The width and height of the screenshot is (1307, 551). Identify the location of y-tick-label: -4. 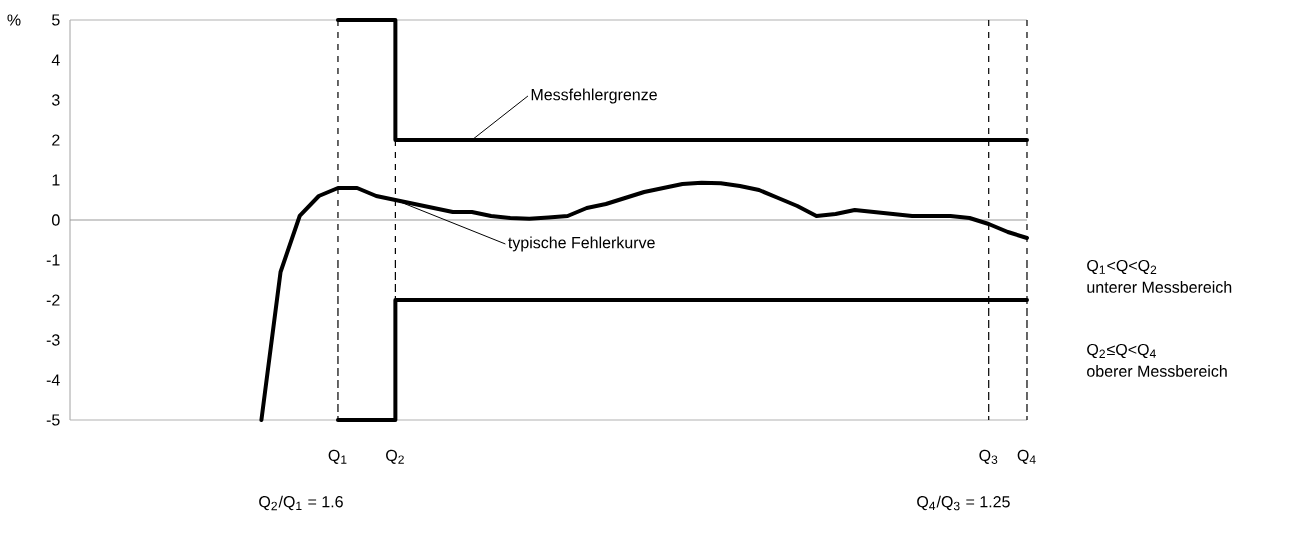
(53, 380).